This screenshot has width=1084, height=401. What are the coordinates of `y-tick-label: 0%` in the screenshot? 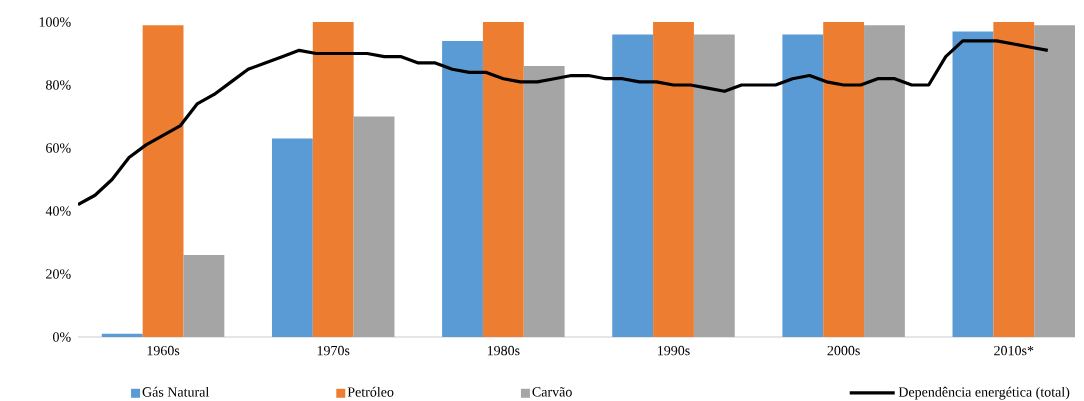 It's located at (62, 337).